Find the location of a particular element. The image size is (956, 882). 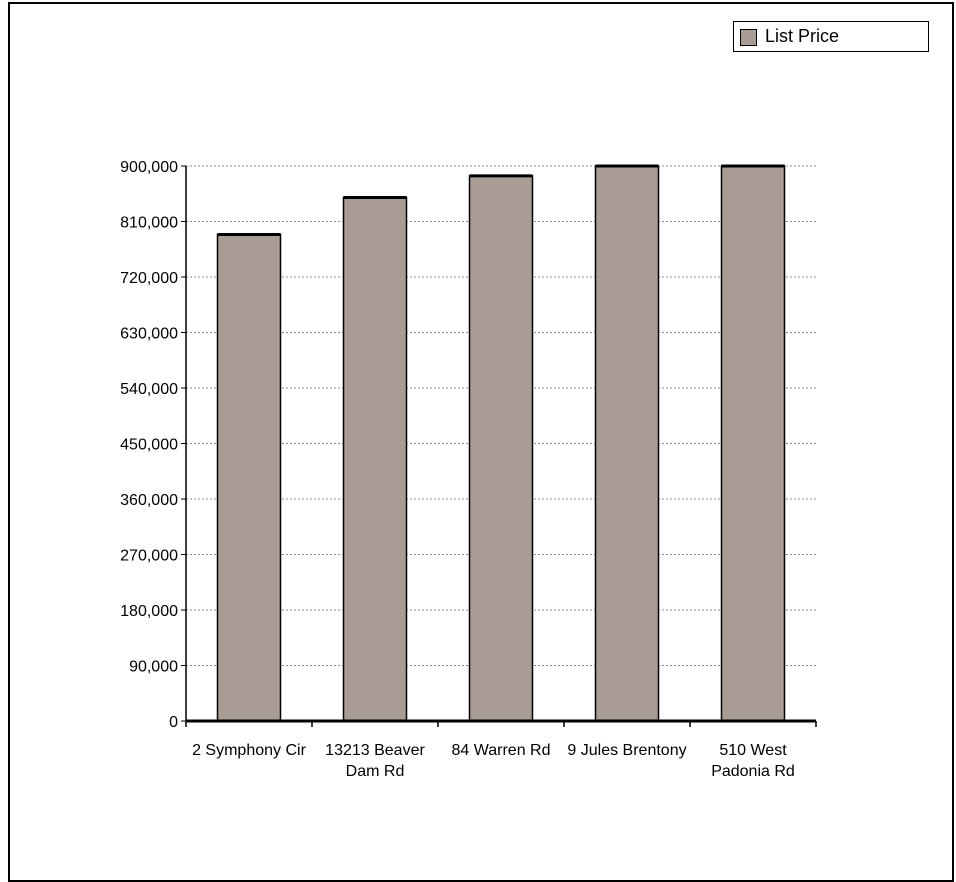

legend: List Price is located at coordinates (831, 36).